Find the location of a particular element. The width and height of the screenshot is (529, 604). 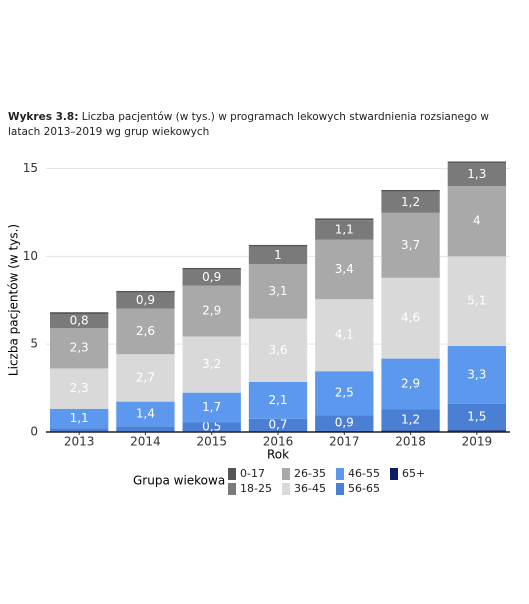

value-label: 1,5 is located at coordinates (476, 417).